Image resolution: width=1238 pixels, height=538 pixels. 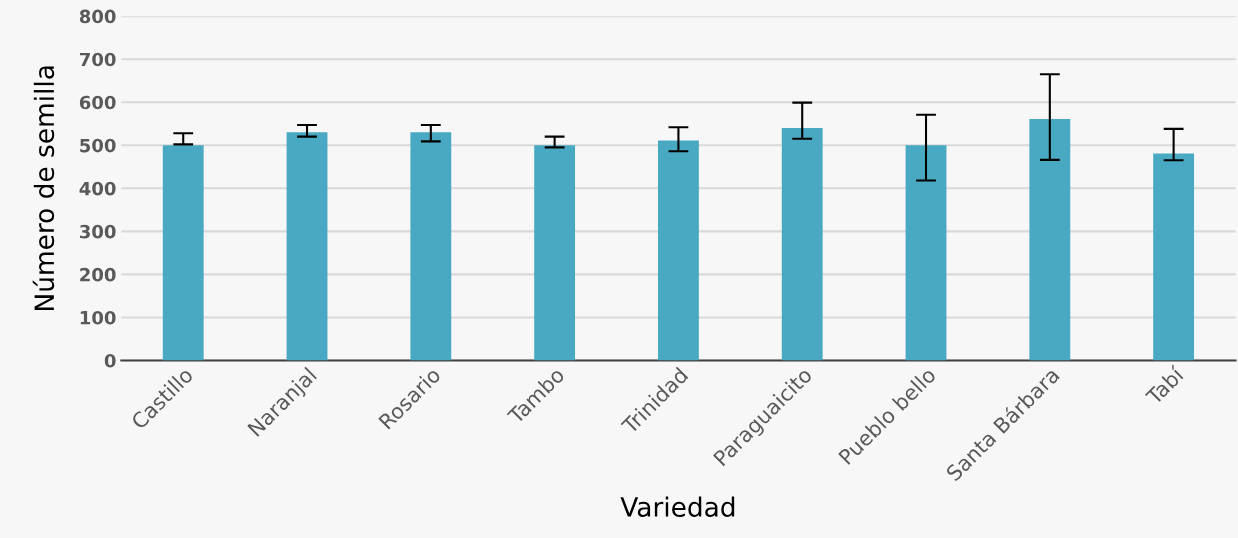 What do you see at coordinates (97, 102) in the screenshot?
I see `y-tick-label: 600` at bounding box center [97, 102].